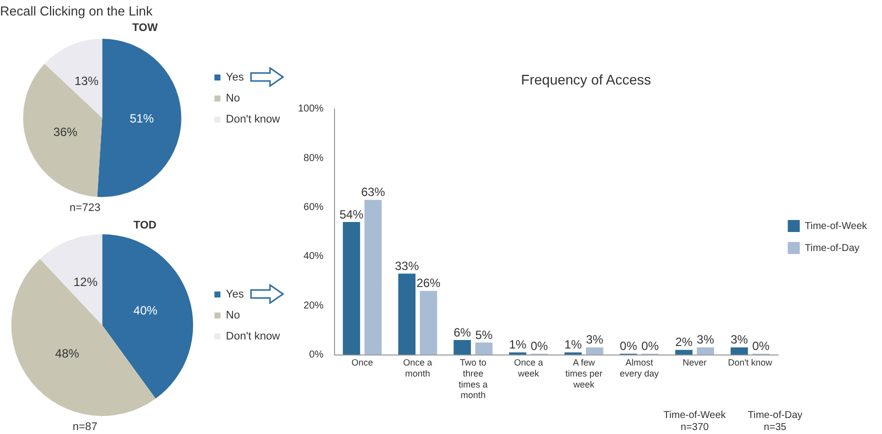 This screenshot has height=434, width=882. I want to click on data-label: 13%, so click(86, 81).